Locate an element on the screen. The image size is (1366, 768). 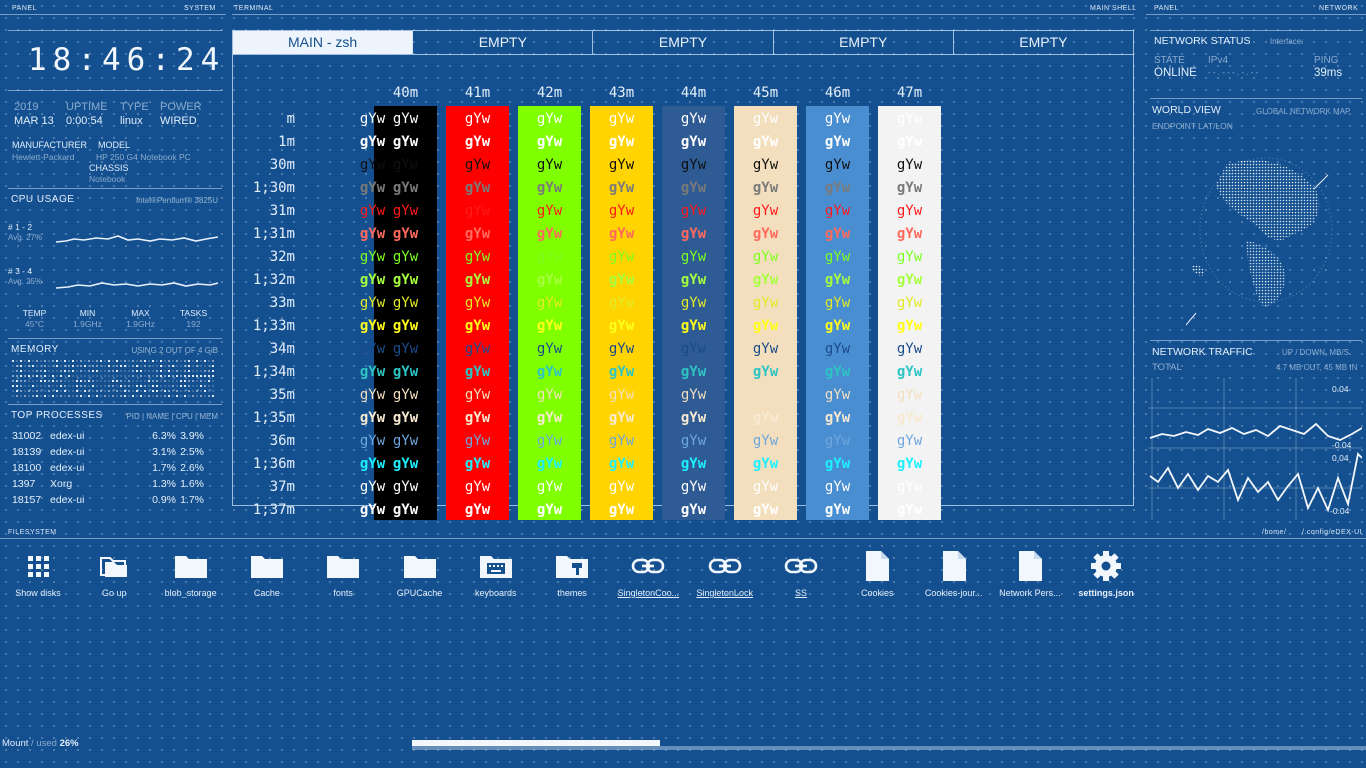
mount-status: Mount / used 26% is located at coordinates (40, 743).